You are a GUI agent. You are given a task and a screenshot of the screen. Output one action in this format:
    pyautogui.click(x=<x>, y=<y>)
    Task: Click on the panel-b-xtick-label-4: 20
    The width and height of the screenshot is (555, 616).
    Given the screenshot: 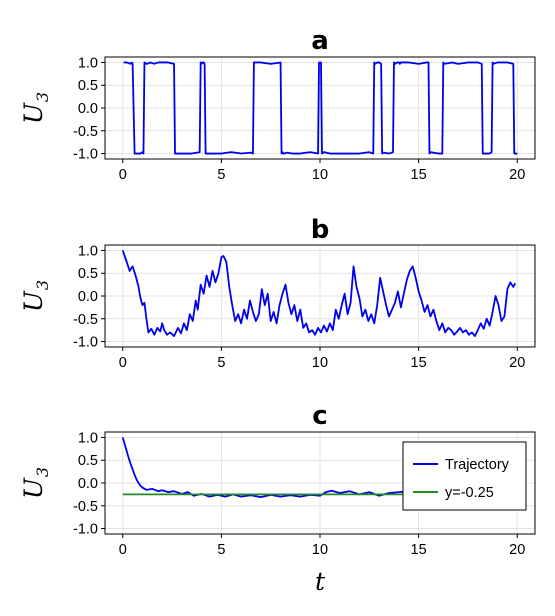 What is the action you would take?
    pyautogui.click(x=517, y=363)
    